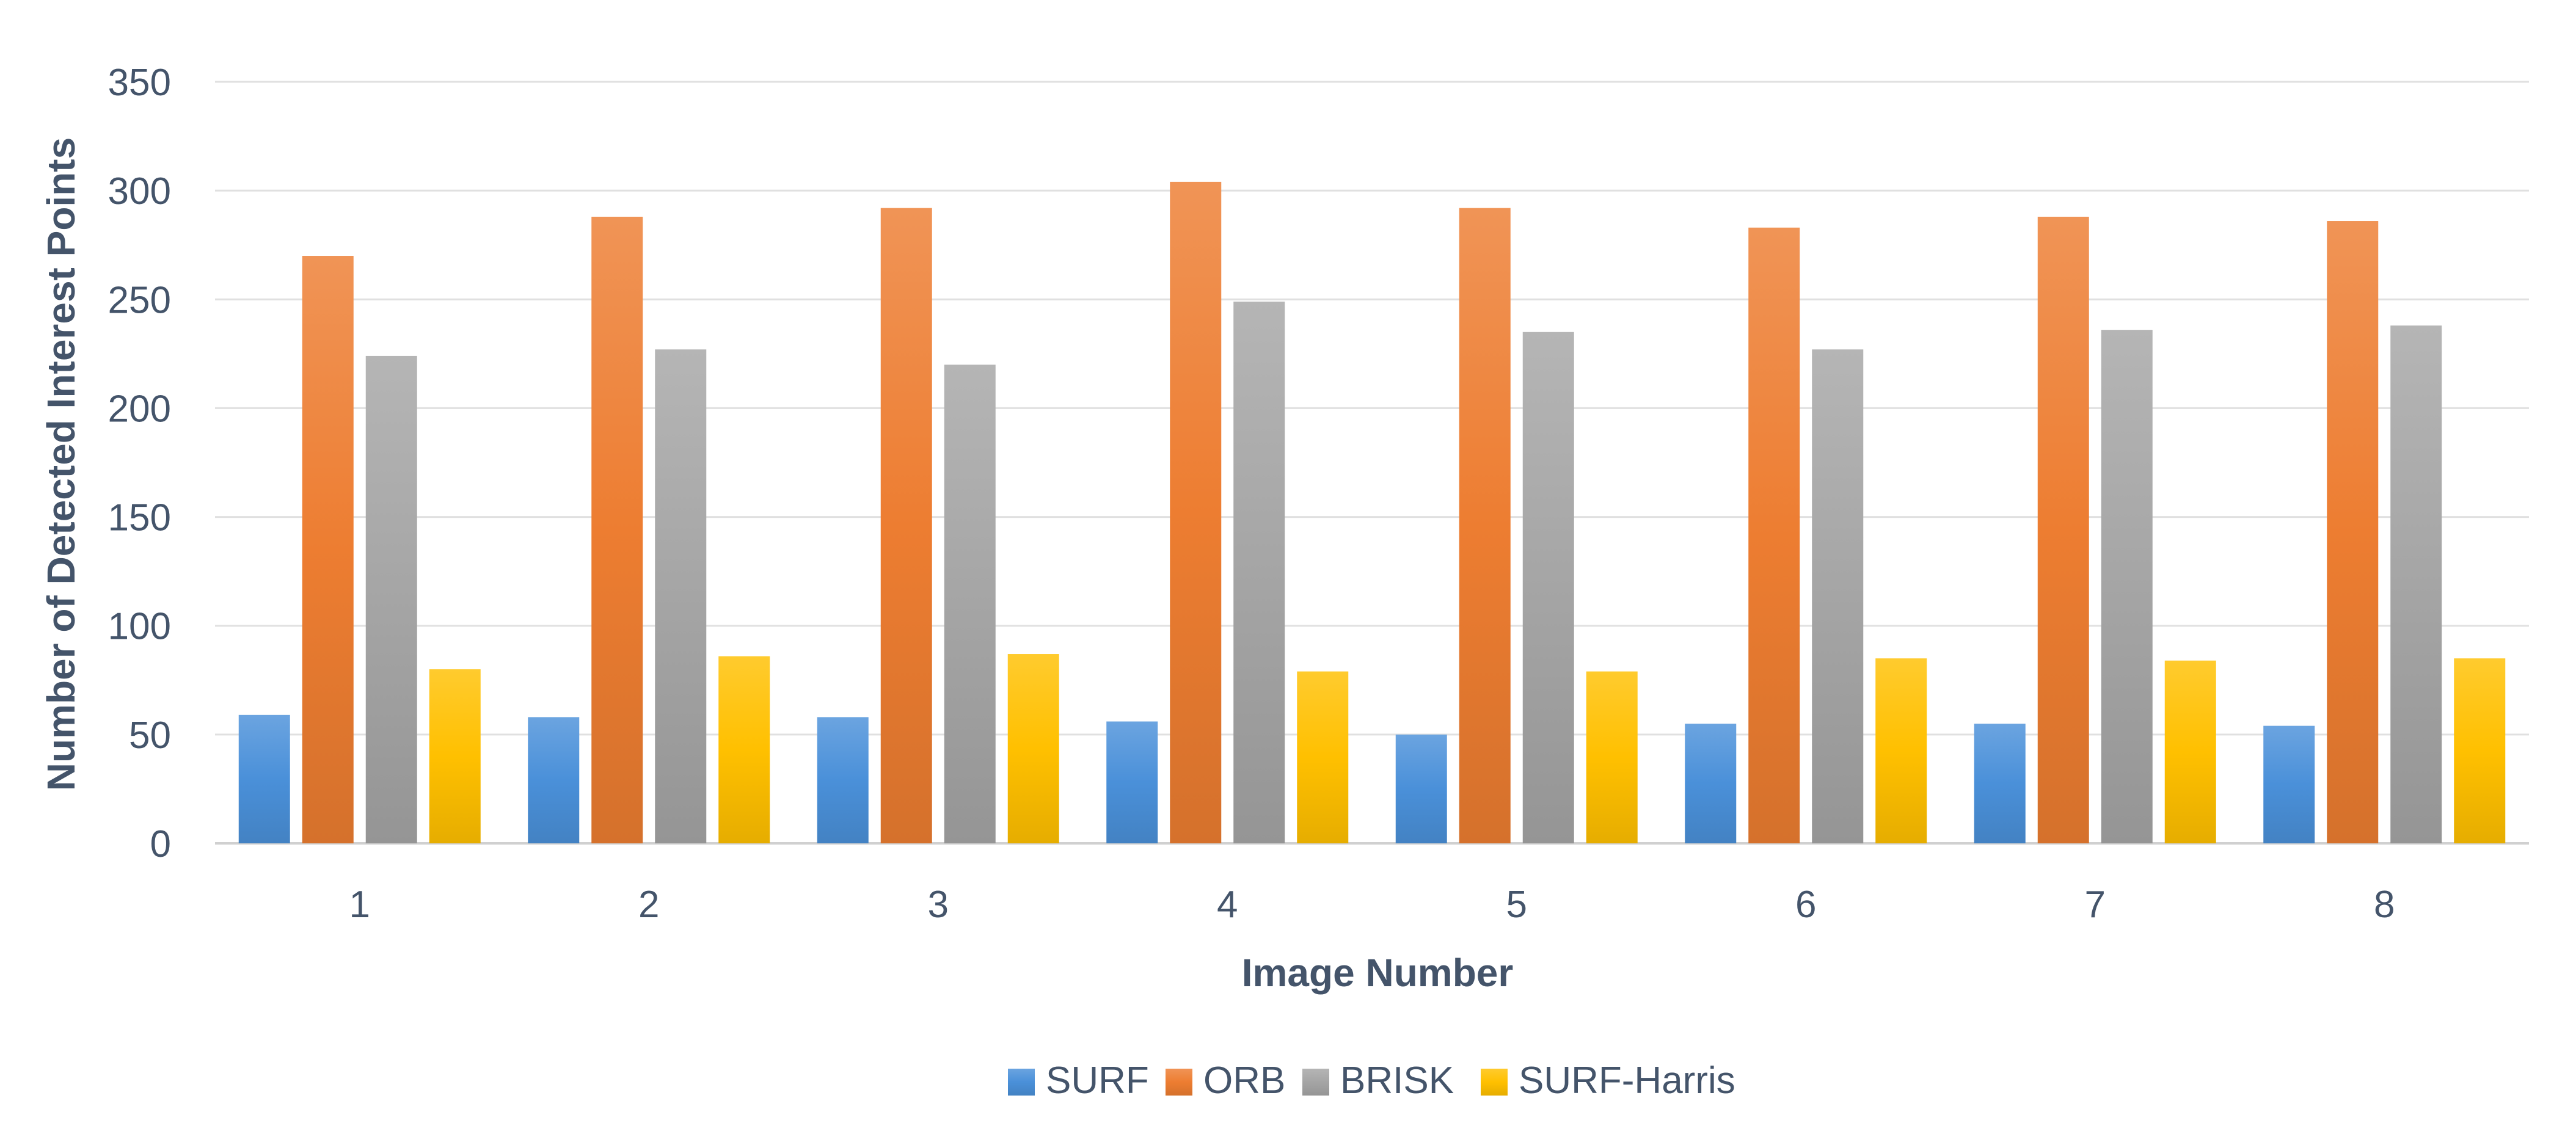 The image size is (2576, 1145). I want to click on legend-label: SURF, so click(1097, 1081).